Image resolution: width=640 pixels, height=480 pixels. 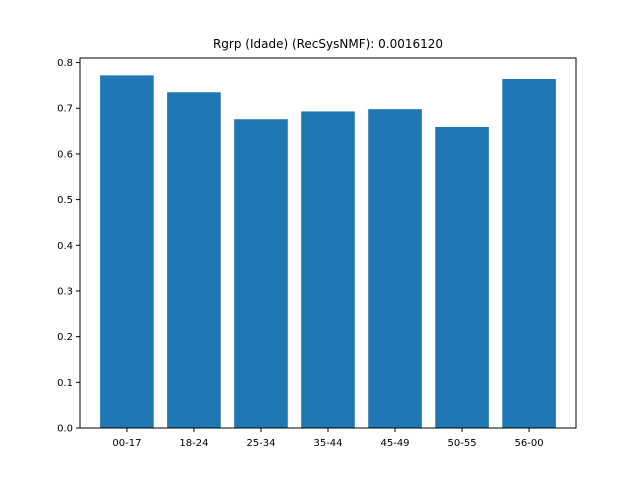 I want to click on y-axis: 0.0 0.1 0.2 0.3 0.4 0.5 0.6 0.7 0.8, so click(x=68, y=246).